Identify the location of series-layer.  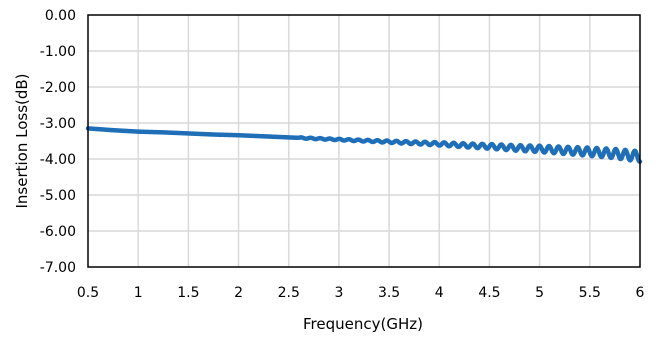
(364, 145).